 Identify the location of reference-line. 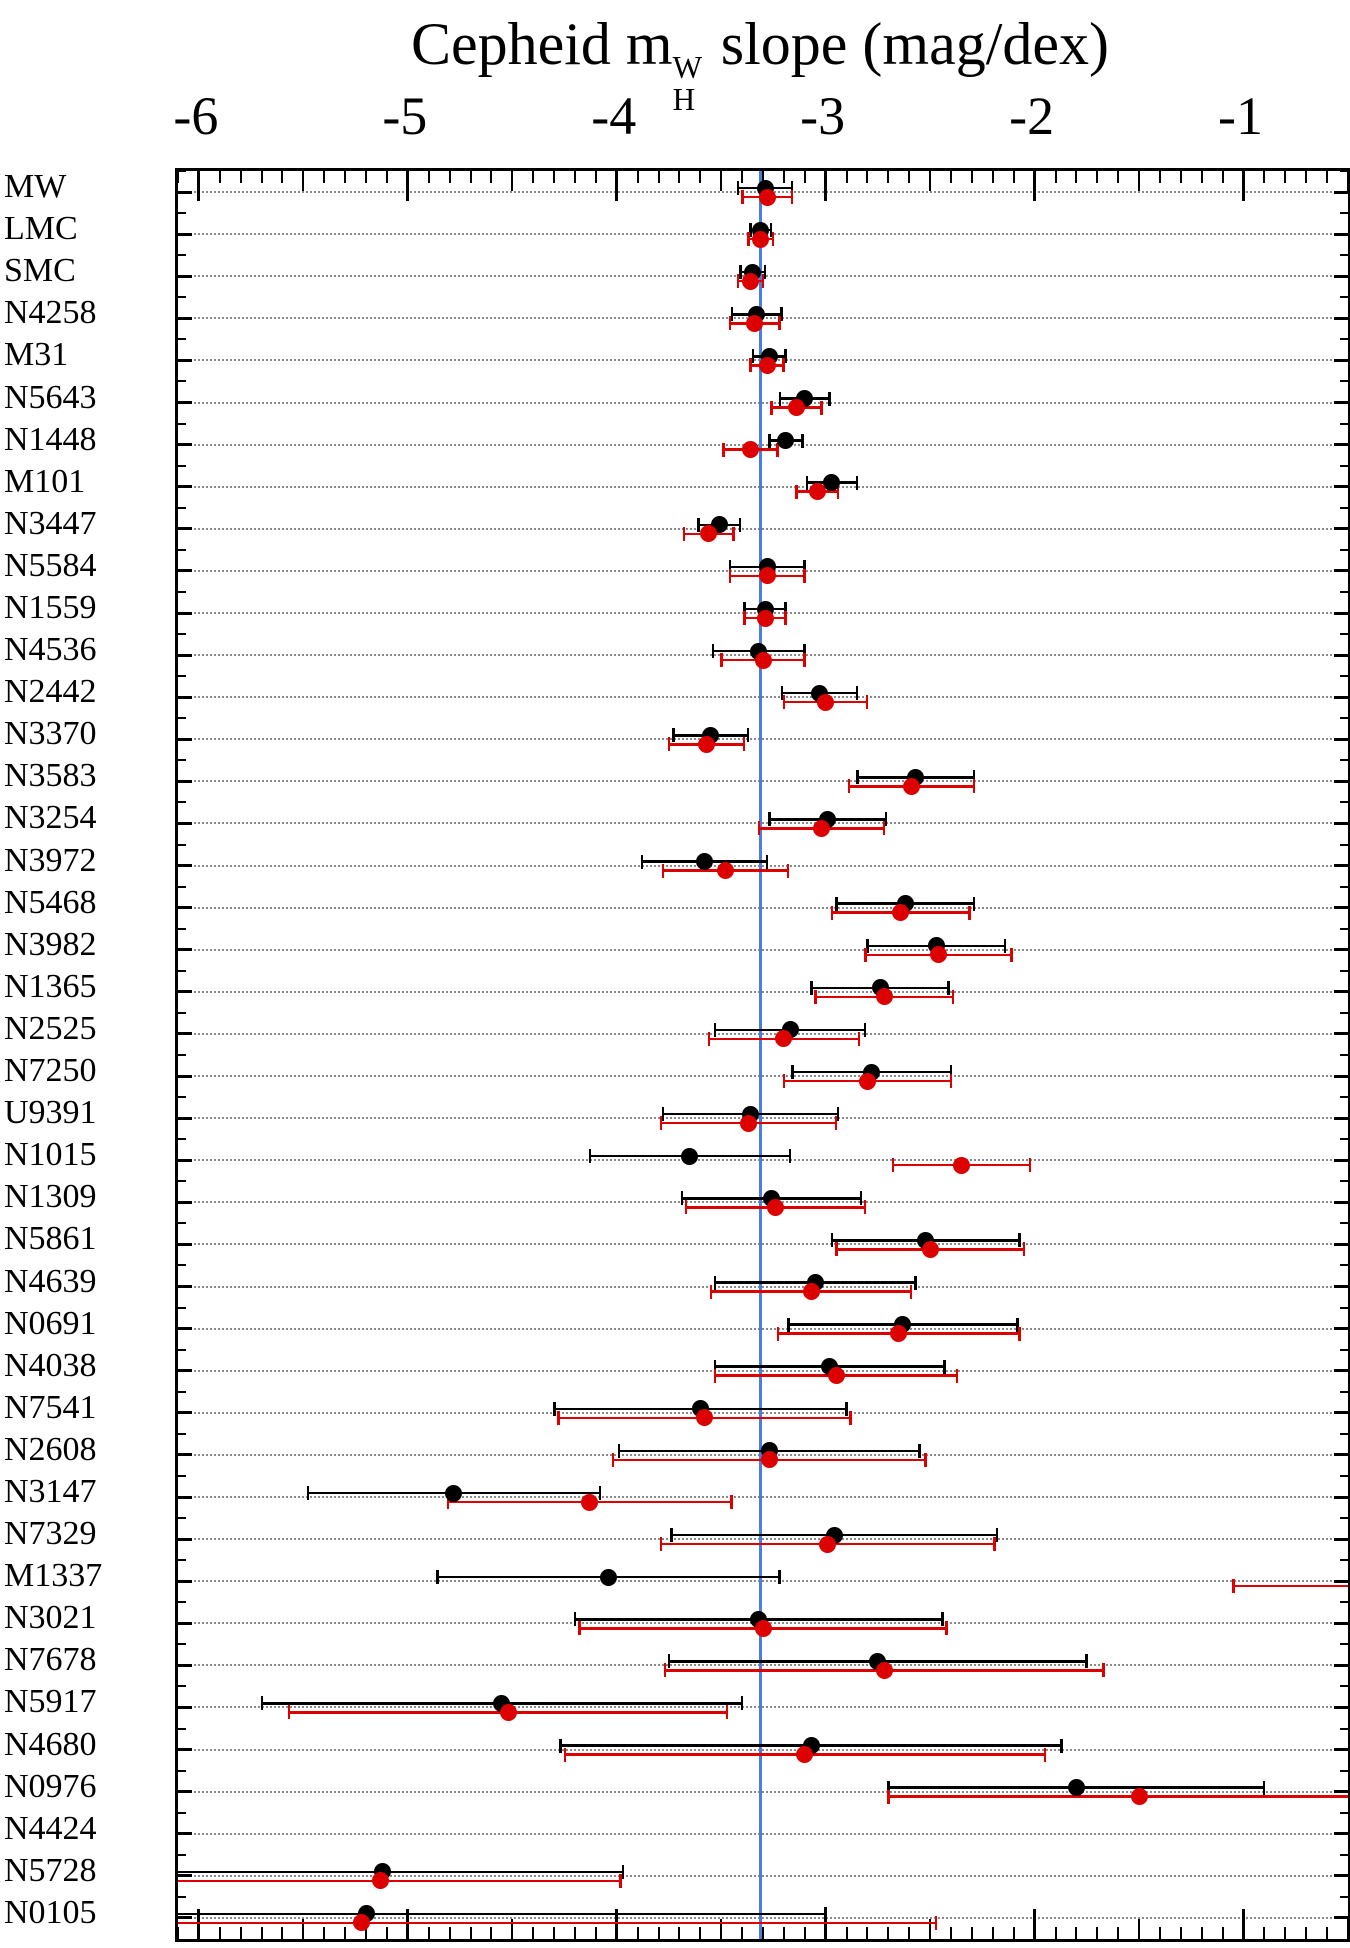
(761, 1055).